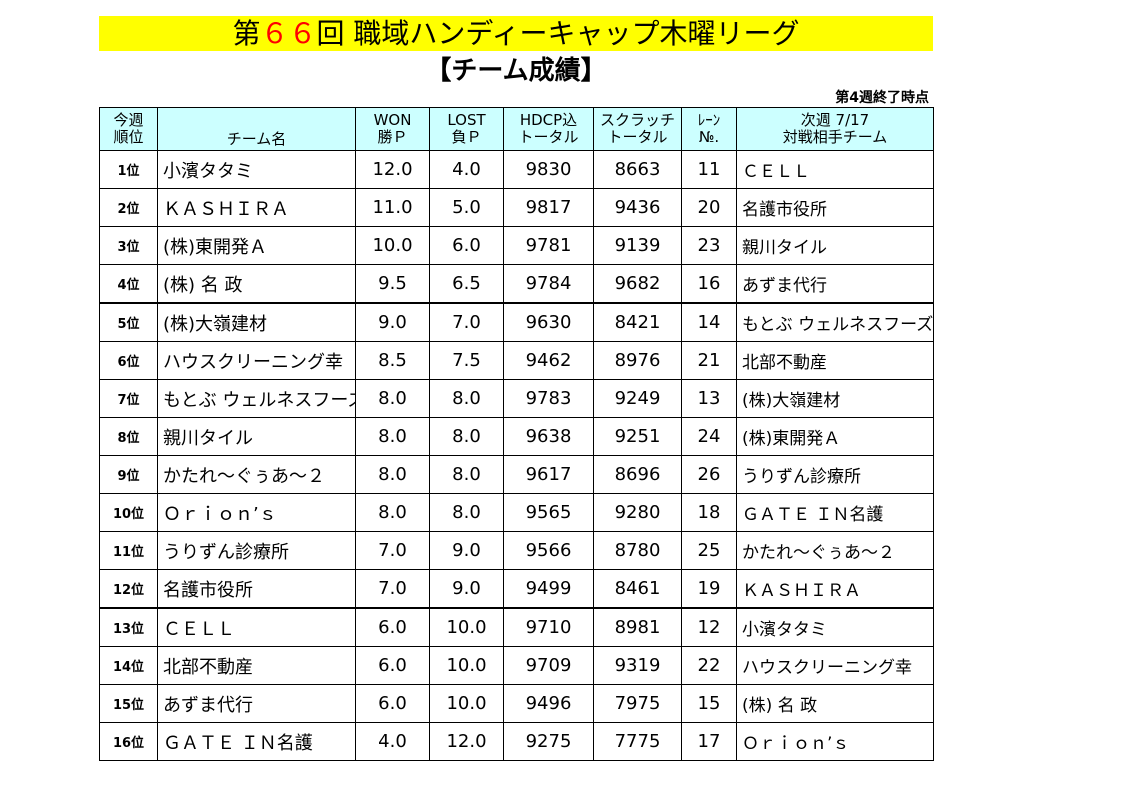  Describe the element at coordinates (392, 741) in the screenshot. I see `won-points-cell: 4.0` at that location.